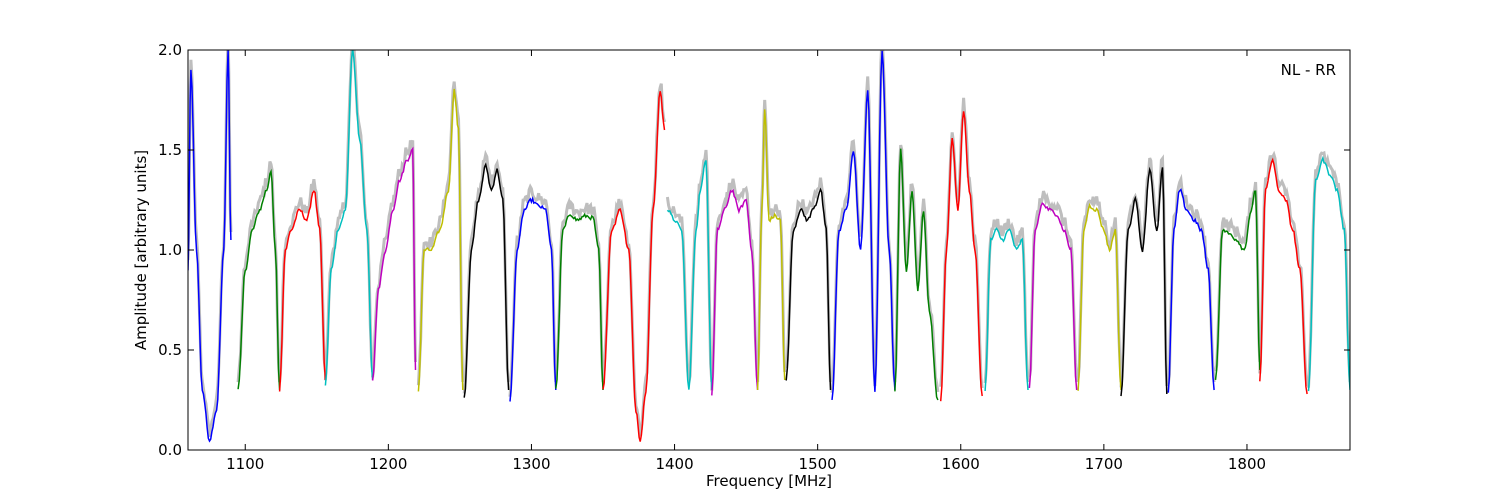 This screenshot has height=500, width=1500. What do you see at coordinates (1104, 464) in the screenshot?
I see `x-tick-label: 1700` at bounding box center [1104, 464].